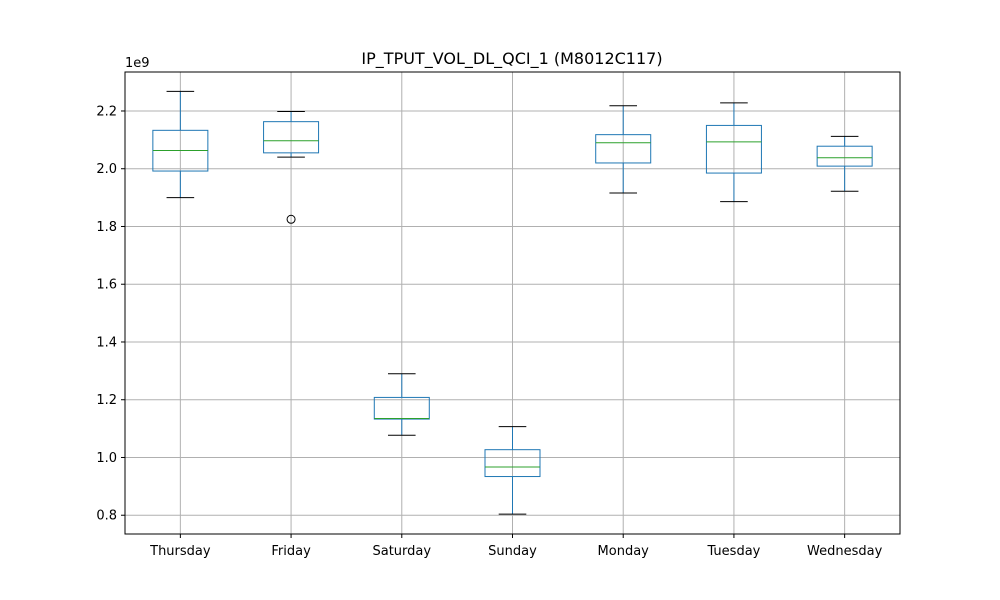 The width and height of the screenshot is (1000, 600). Describe the element at coordinates (291, 219) in the screenshot. I see `outlier-point` at that location.